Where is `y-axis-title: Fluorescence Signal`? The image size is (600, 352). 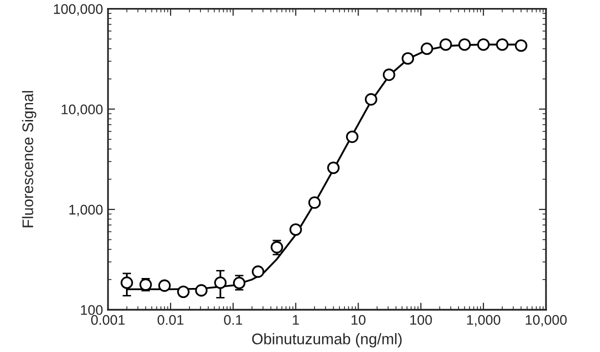 y-axis-title: Fluorescence Signal is located at coordinates (29, 159).